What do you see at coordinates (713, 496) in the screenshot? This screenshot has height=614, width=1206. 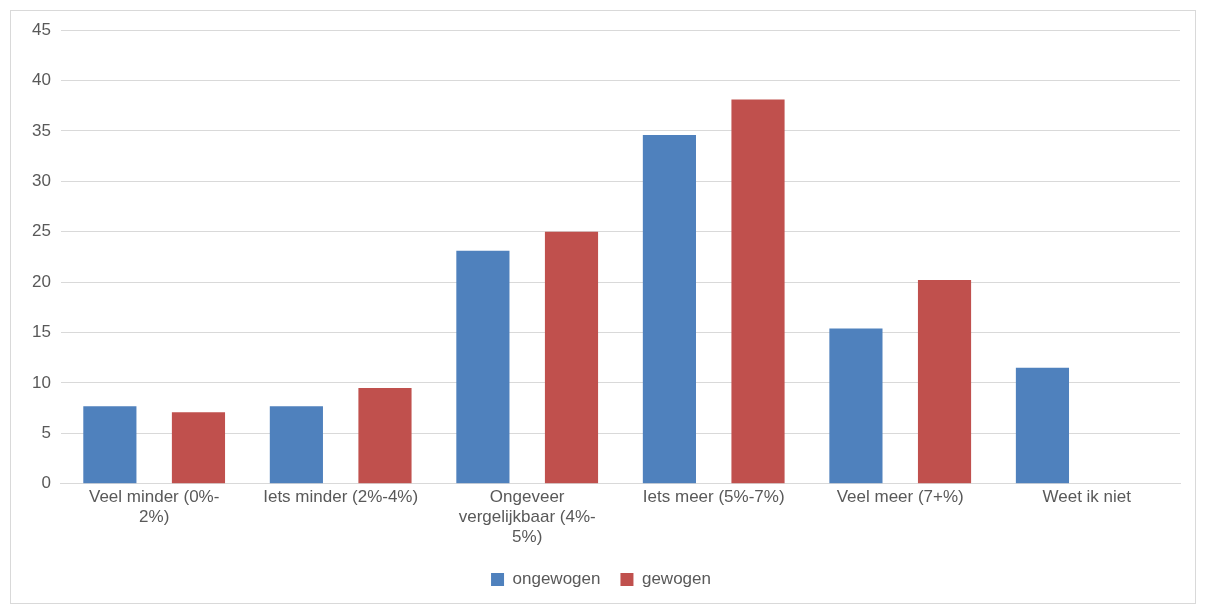 I see `x-tick-label: Iets meer (5%-7%)` at bounding box center [713, 496].